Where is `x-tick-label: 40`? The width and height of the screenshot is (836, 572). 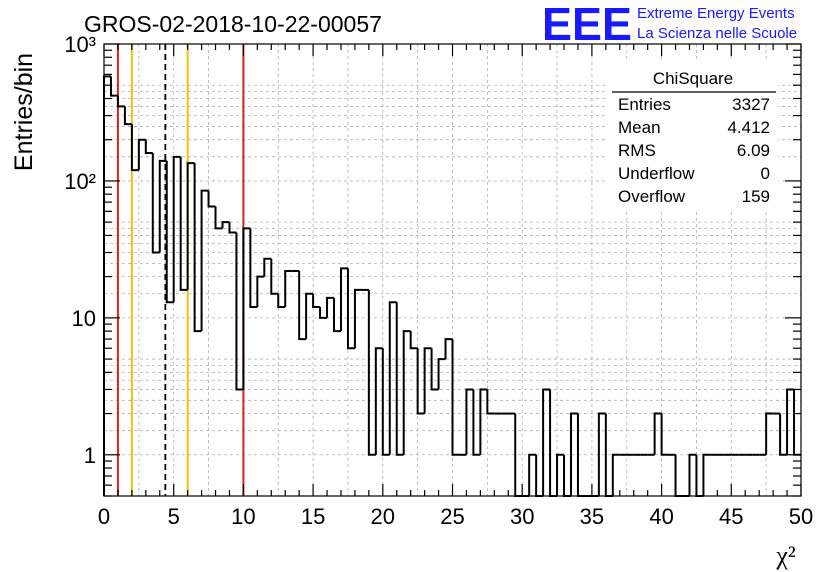
x-tick-label: 40 is located at coordinates (661, 516).